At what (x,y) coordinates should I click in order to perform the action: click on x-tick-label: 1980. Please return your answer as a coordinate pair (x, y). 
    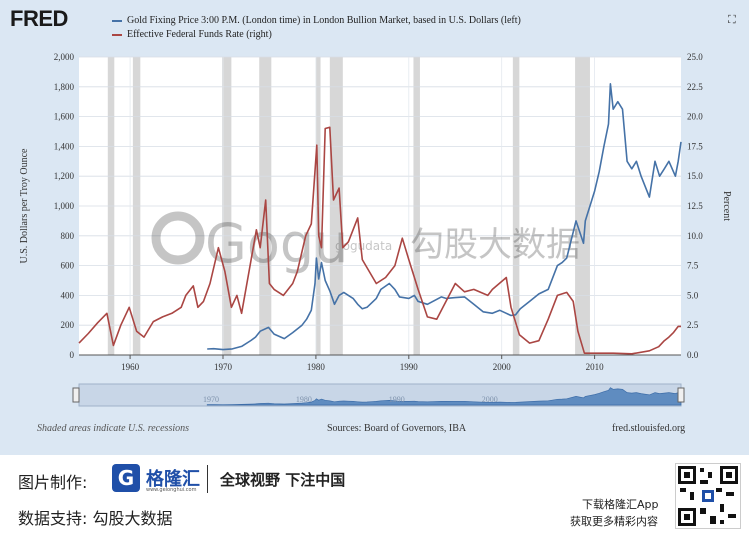
    Looking at the image, I should click on (316, 367).